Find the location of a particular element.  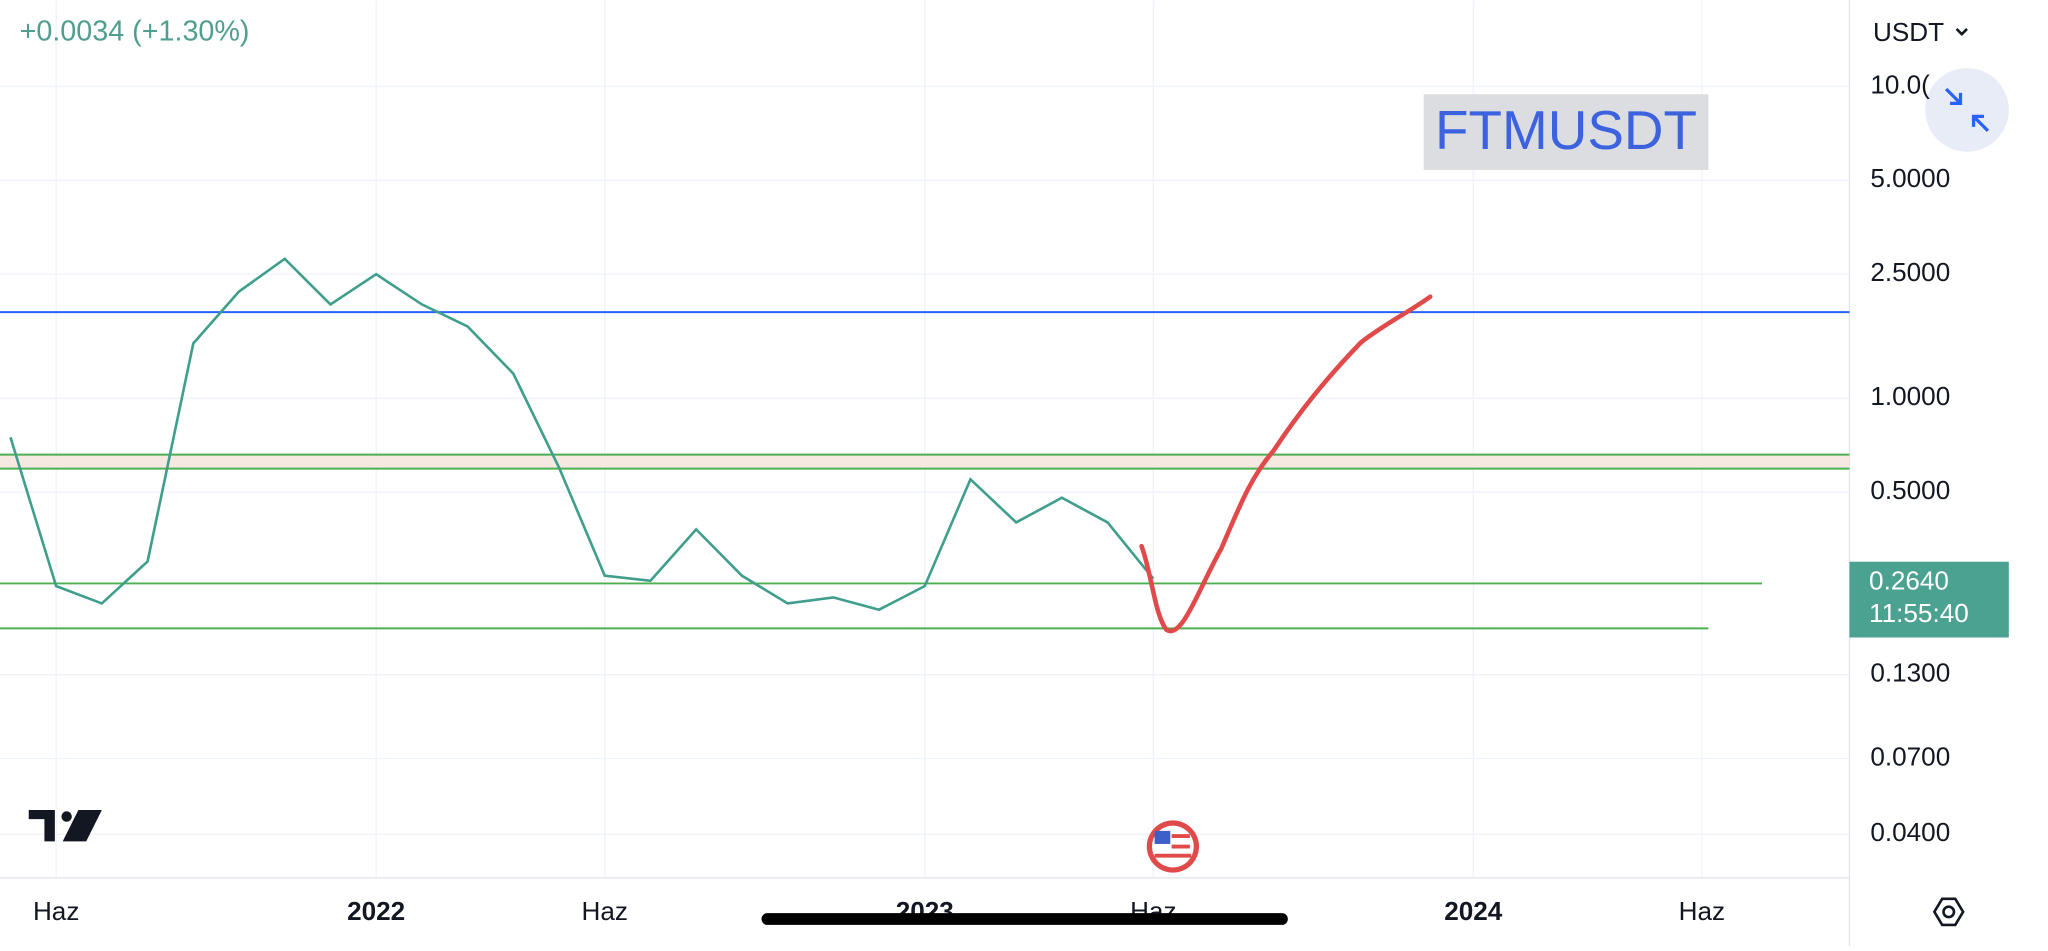

y-tick-label: 10.0( is located at coordinates (1900, 84).